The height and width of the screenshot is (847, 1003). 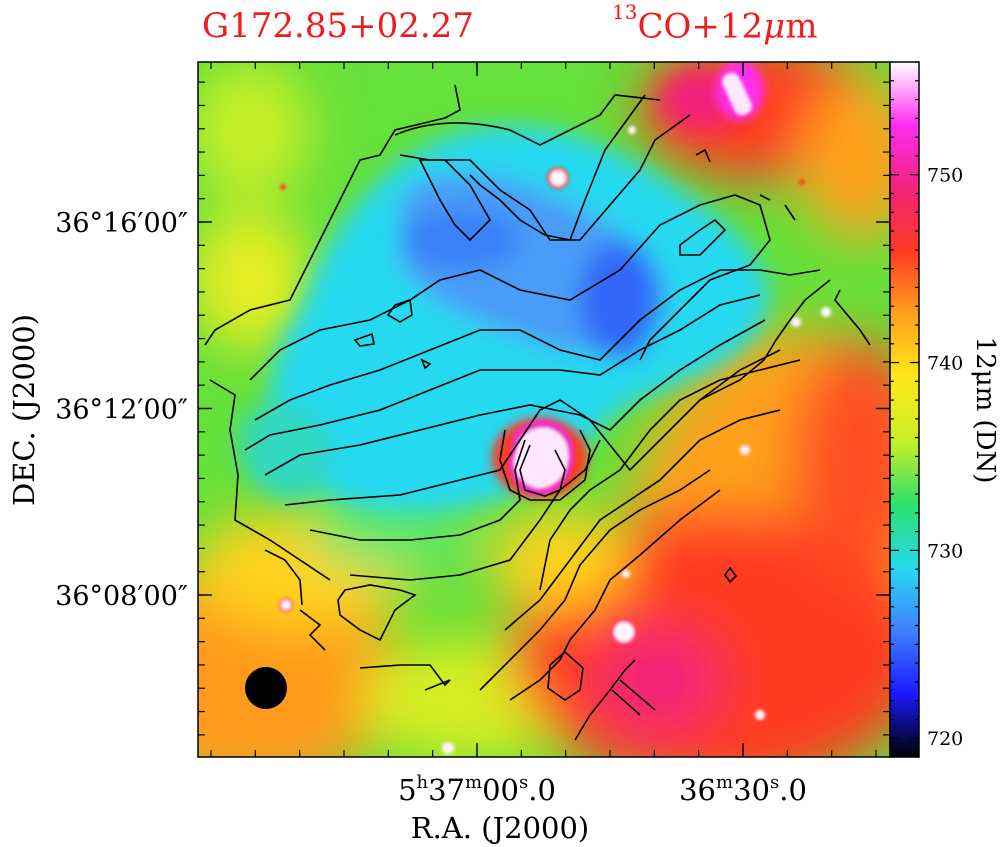 I want to click on colorbar-tick-label: 750, so click(x=945, y=176).